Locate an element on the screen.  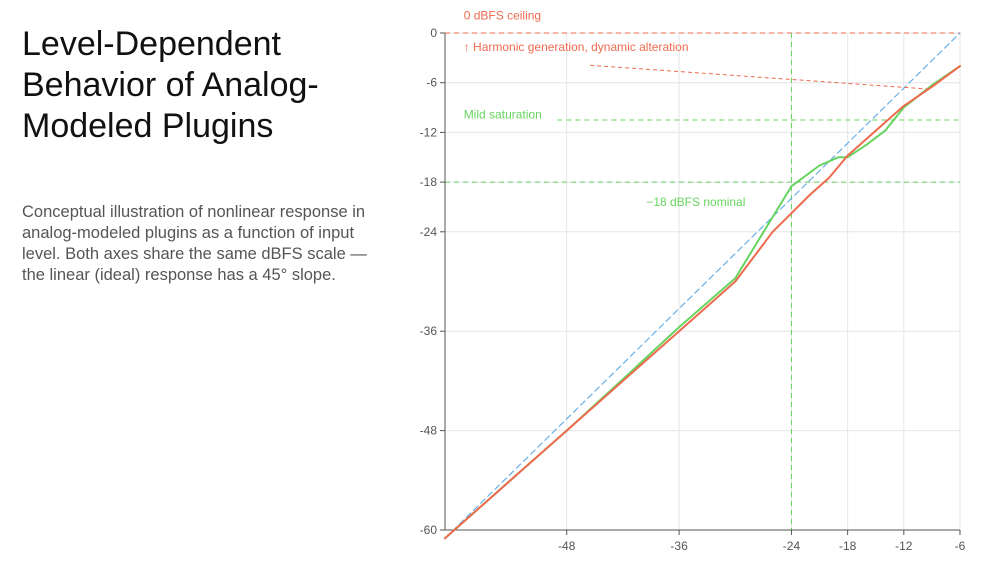
harmonic-pointer-line is located at coordinates (761, 77).